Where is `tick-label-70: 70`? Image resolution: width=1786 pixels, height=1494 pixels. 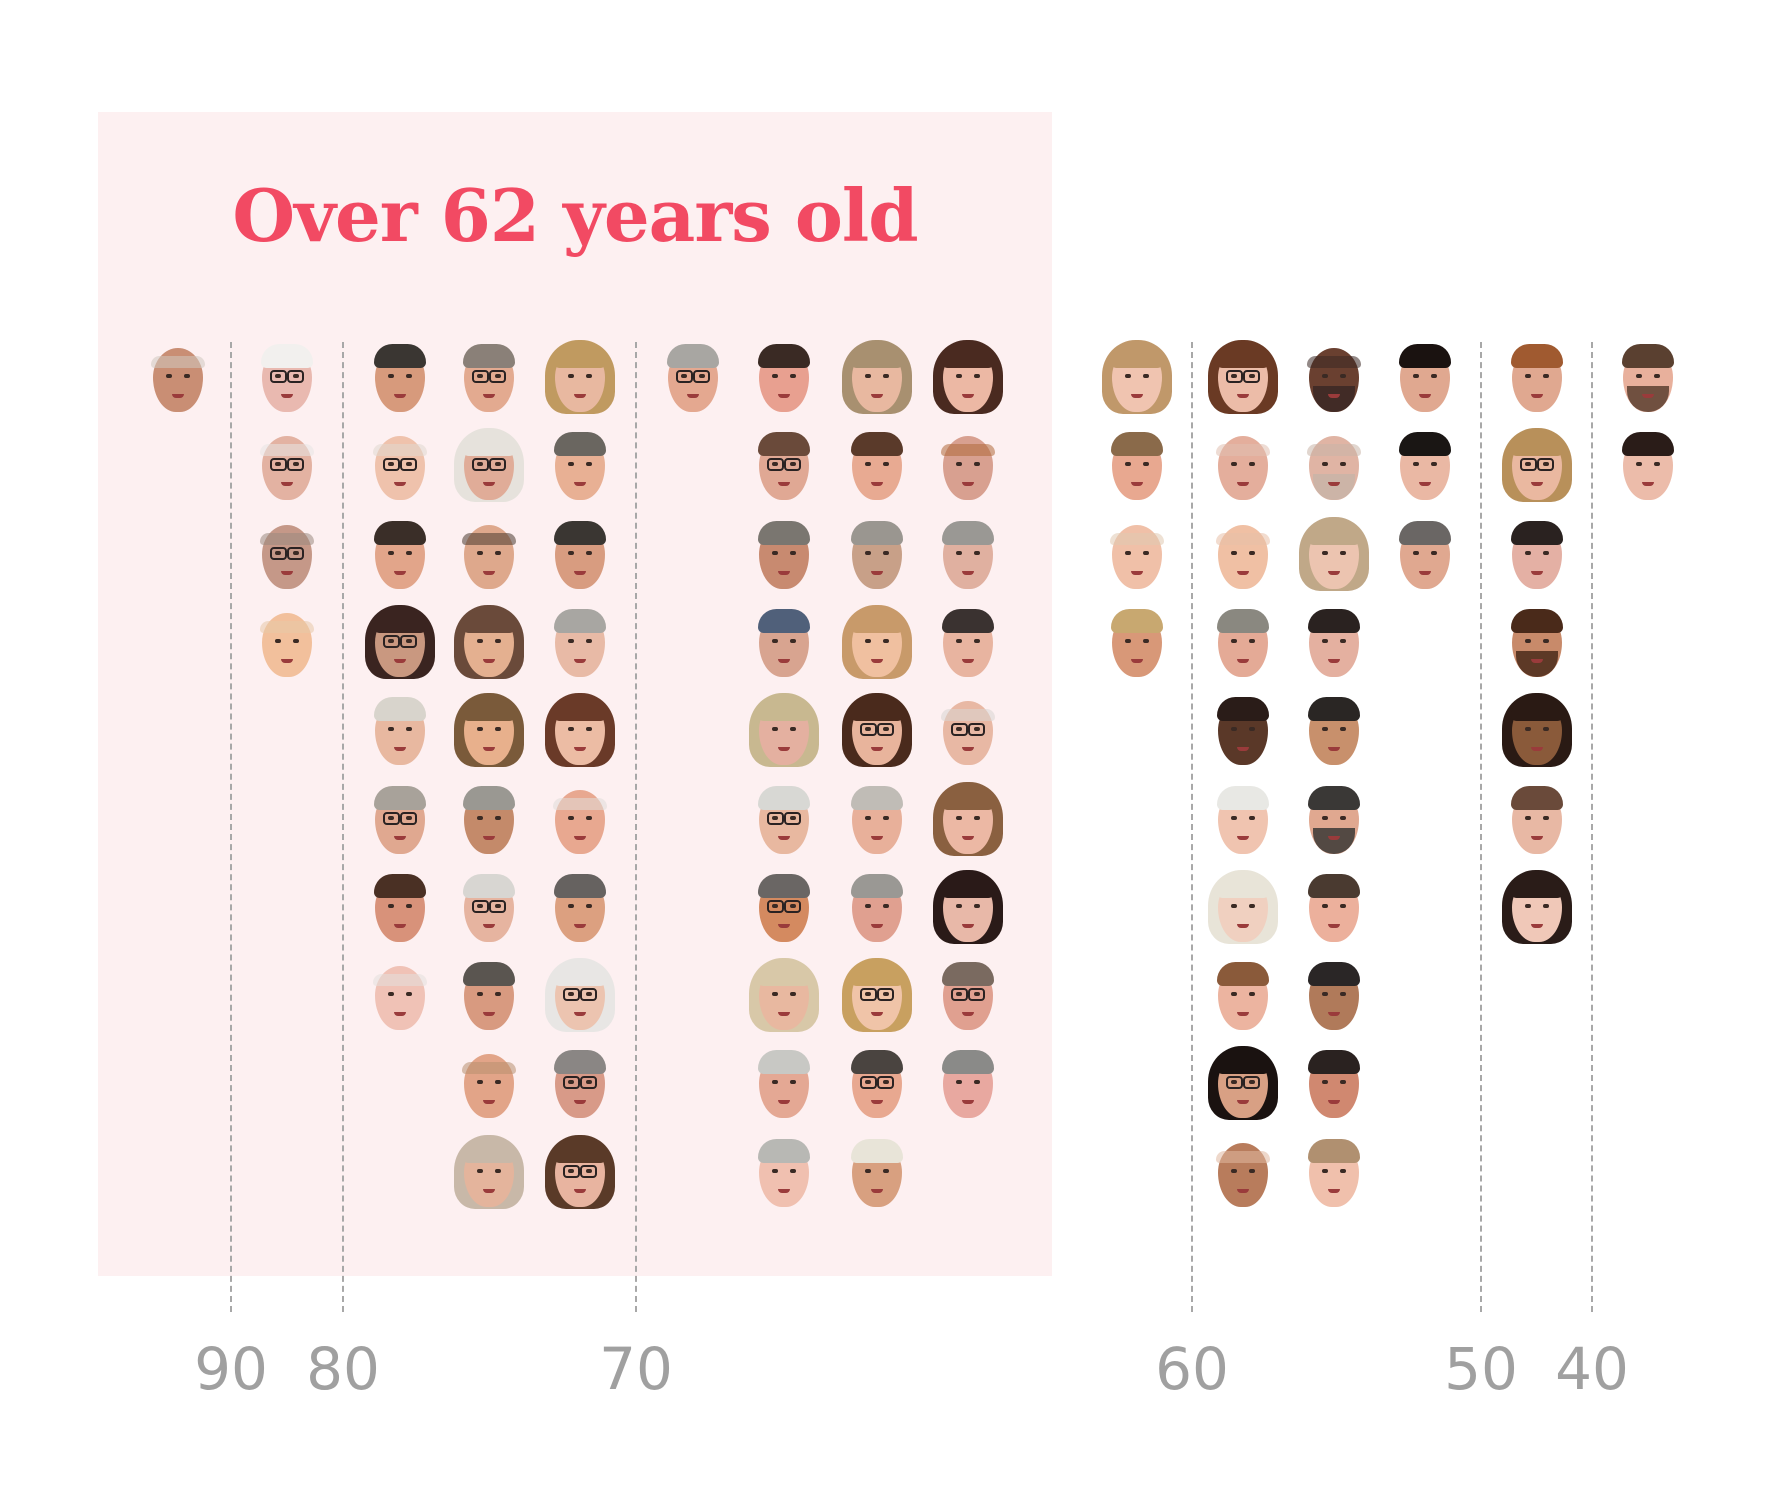 tick-label-70: 70 is located at coordinates (636, 1369).